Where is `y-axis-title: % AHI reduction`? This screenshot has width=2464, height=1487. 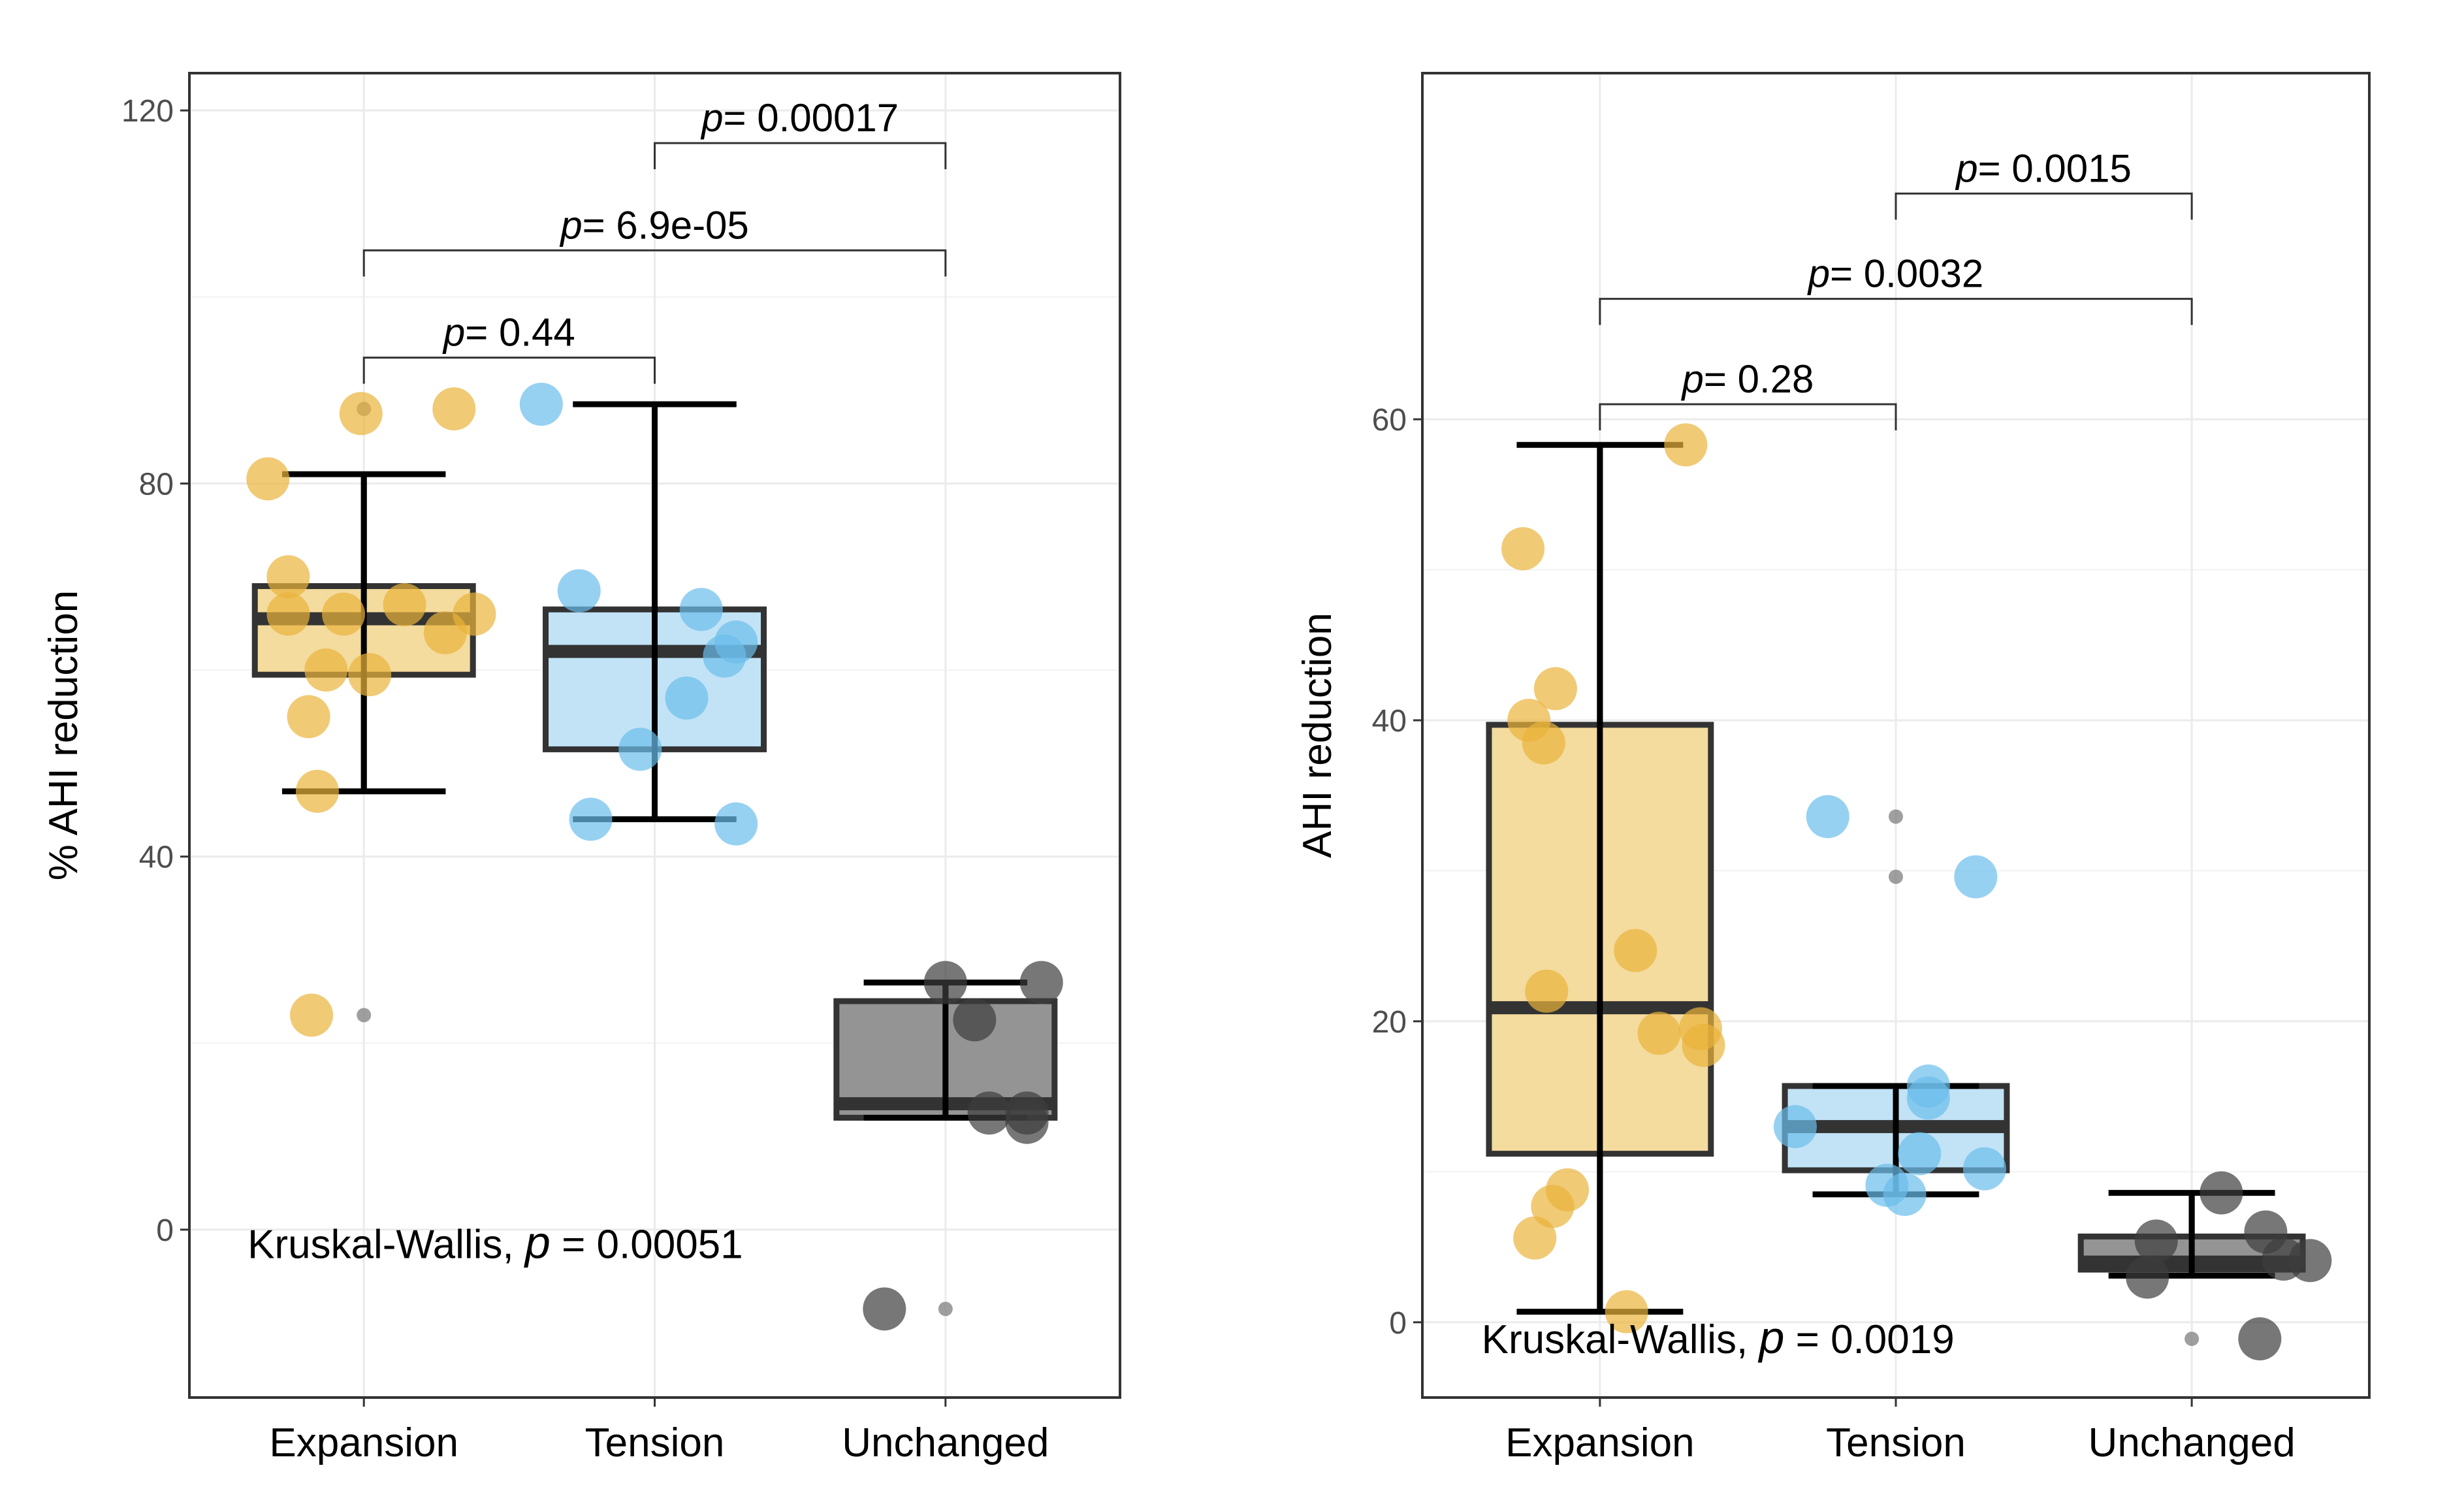
y-axis-title: % AHI reduction is located at coordinates (63, 736).